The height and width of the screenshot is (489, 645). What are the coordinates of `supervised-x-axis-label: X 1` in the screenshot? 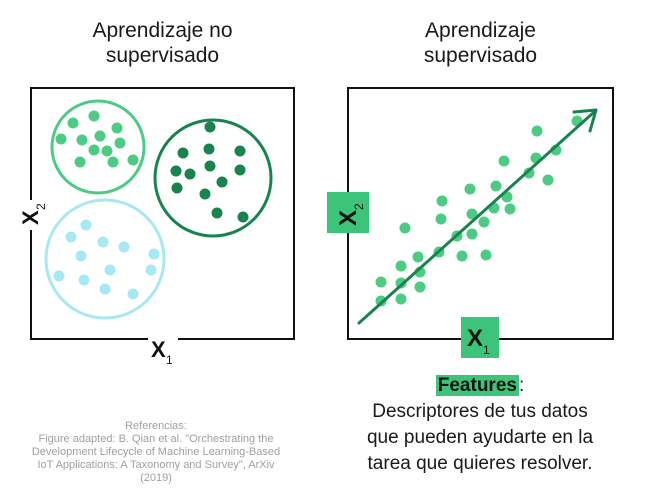 It's located at (480, 337).